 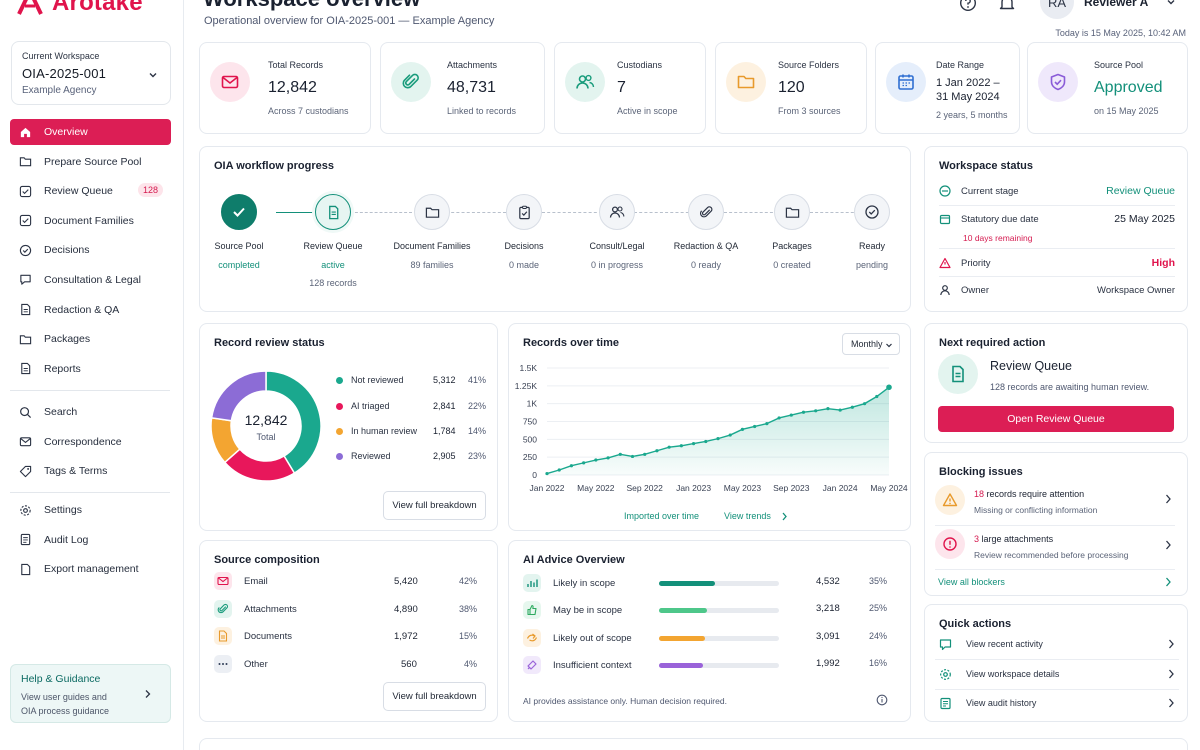 What do you see at coordinates (662, 516) in the screenshot?
I see `imported-over-time-link: Imported over time` at bounding box center [662, 516].